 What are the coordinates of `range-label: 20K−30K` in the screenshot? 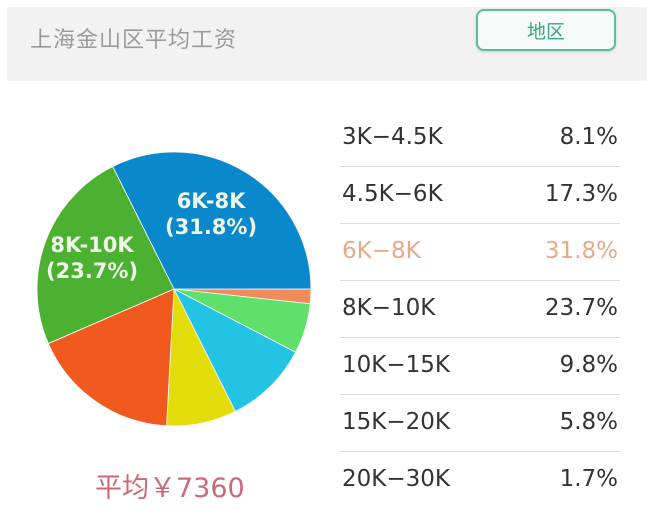 It's located at (396, 479).